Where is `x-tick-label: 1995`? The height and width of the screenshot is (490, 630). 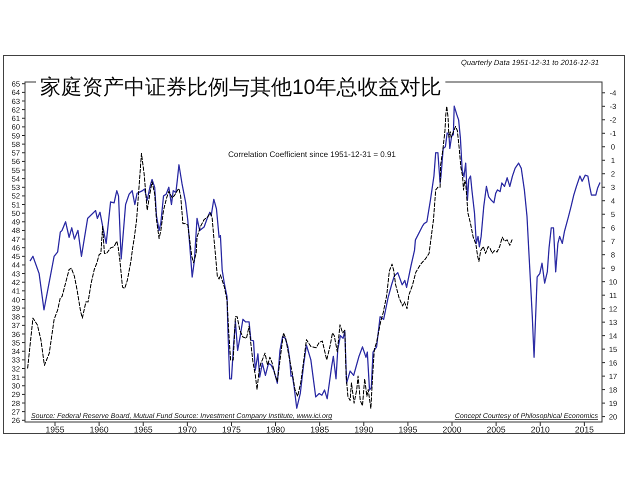
x-tick-label: 1995 is located at coordinates (408, 429).